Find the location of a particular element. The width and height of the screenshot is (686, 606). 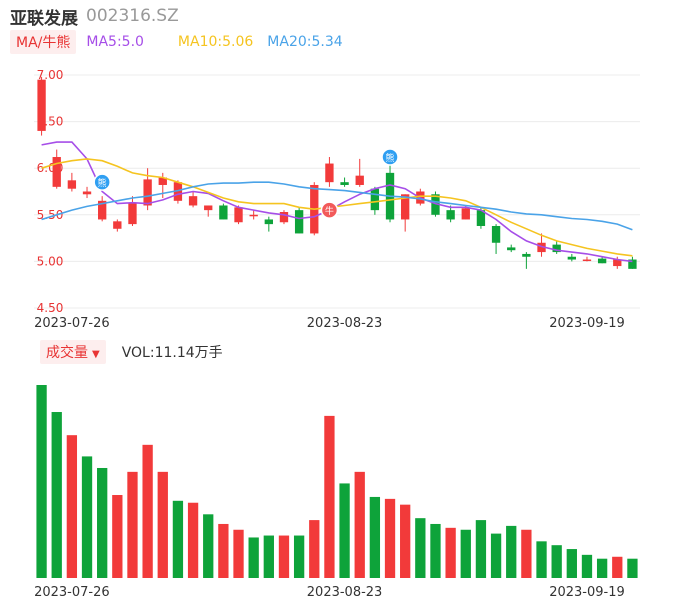

volume-toggle-button: 成交量 ▼ is located at coordinates (73, 352).